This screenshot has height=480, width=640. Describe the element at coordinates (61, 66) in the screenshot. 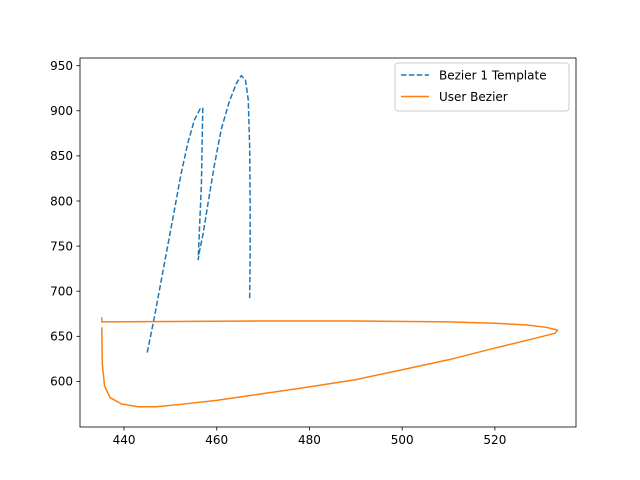

I see `y-tick-label: 950` at that location.